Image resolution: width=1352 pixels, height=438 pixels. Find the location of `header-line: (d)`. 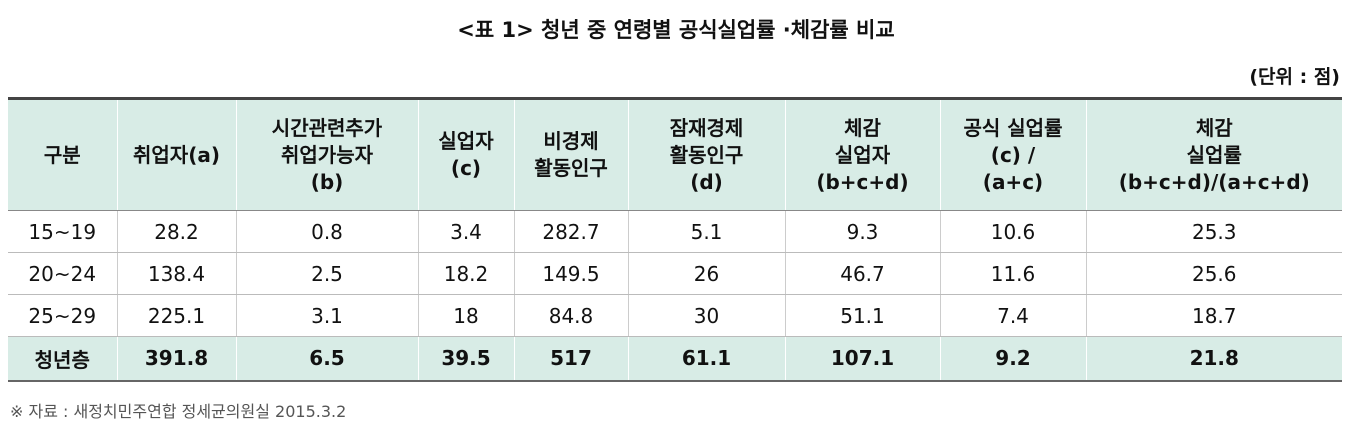

header-line: (d) is located at coordinates (706, 181).